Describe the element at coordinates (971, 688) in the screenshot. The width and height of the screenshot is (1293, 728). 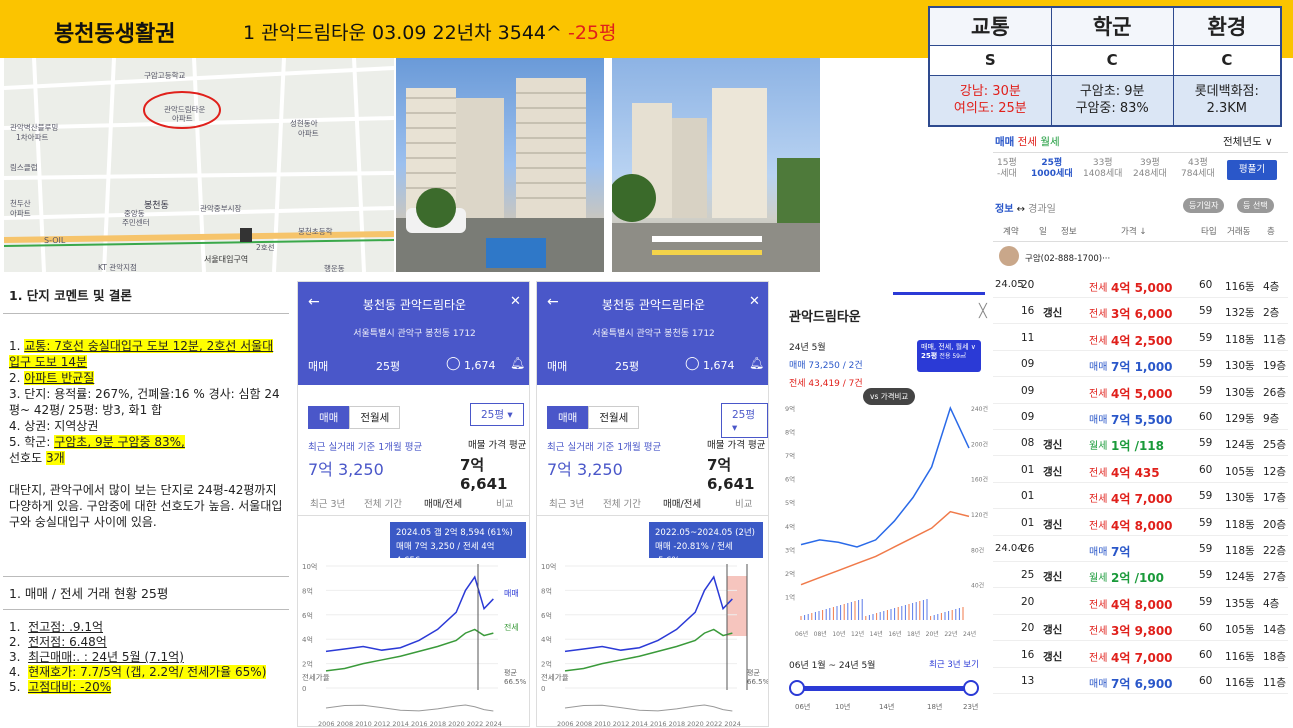
I see `panel3-slider-handle-end` at that location.